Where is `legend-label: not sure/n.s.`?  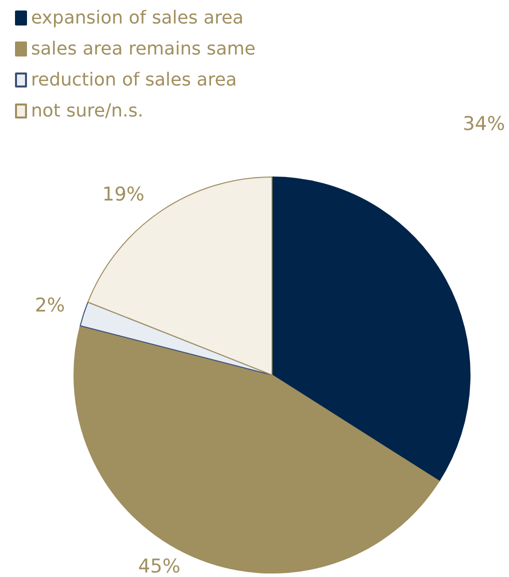 legend-label: not sure/n.s. is located at coordinates (87, 111).